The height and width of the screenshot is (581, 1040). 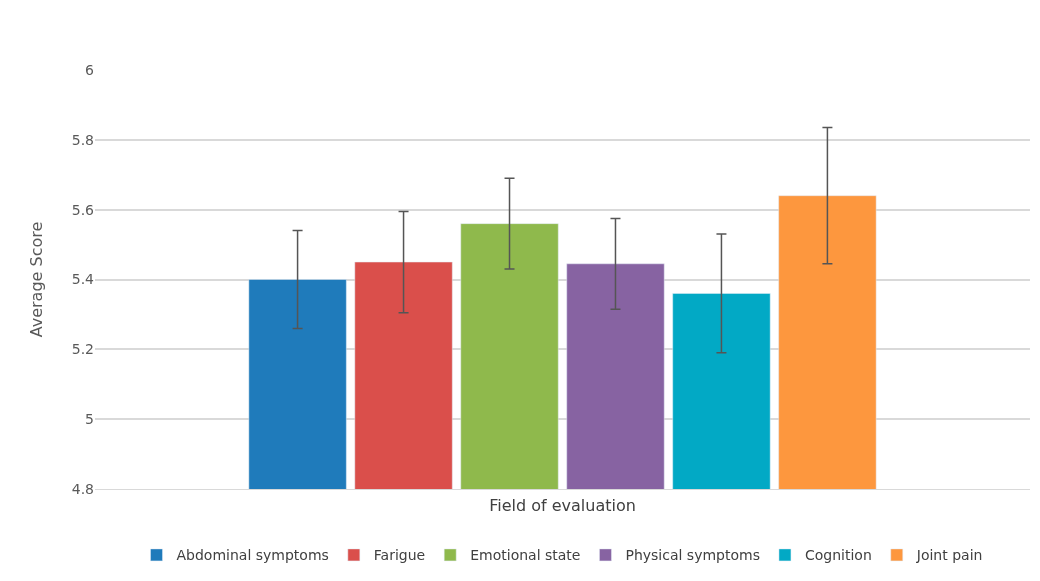 What do you see at coordinates (83, 209) in the screenshot?
I see `y-tick-label: 5.6` at bounding box center [83, 209].